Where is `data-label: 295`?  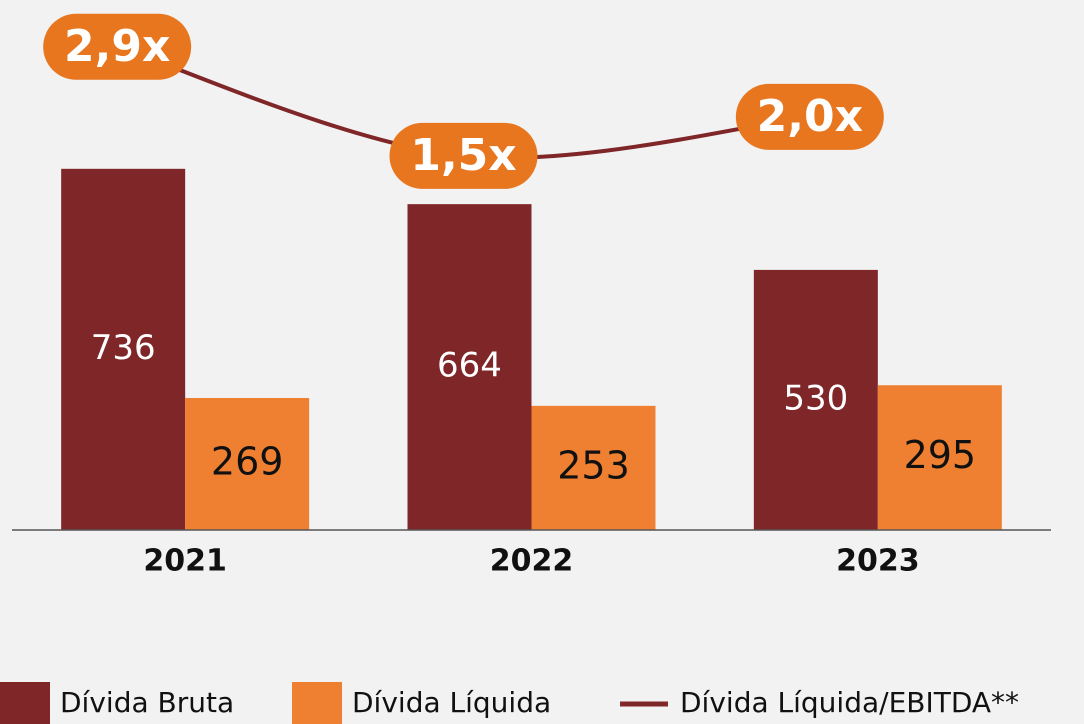 data-label: 295 is located at coordinates (940, 455).